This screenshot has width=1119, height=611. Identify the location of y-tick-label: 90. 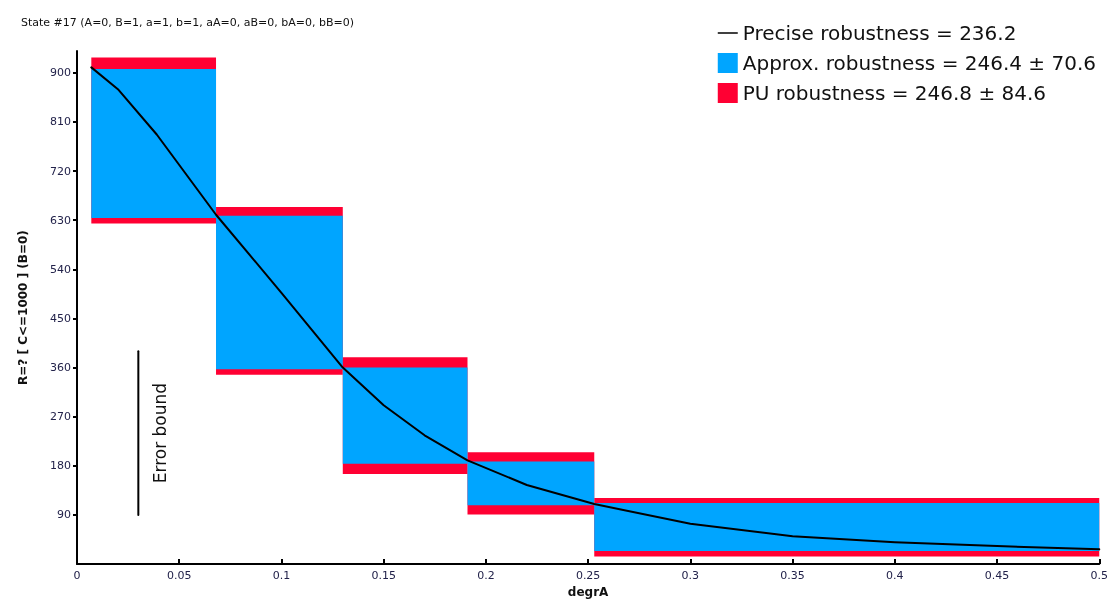
(64, 515).